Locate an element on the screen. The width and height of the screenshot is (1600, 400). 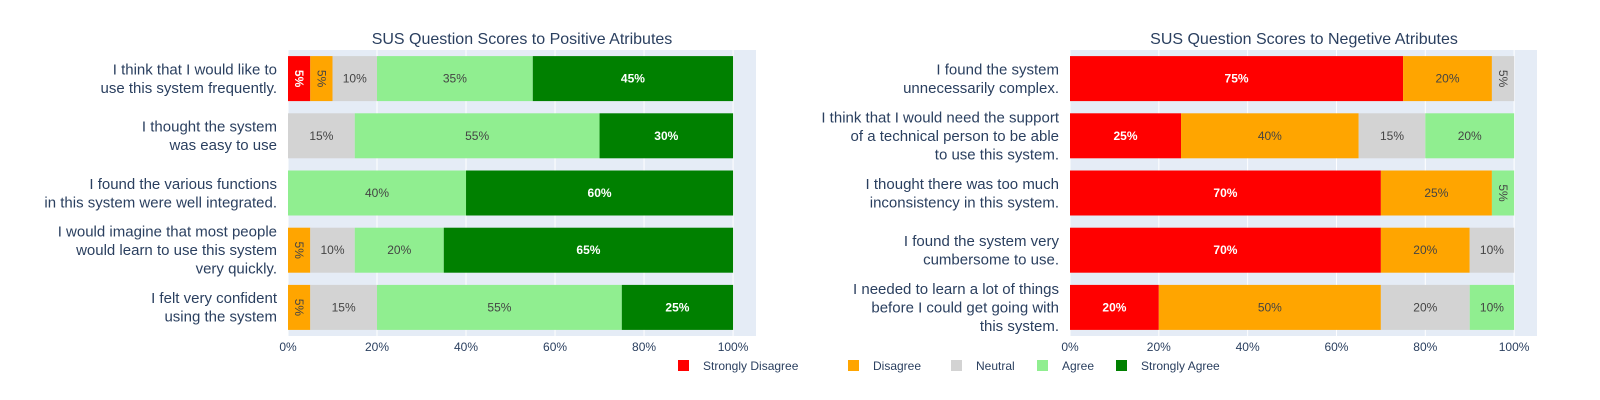
data-label: 75% is located at coordinates (1237, 79).